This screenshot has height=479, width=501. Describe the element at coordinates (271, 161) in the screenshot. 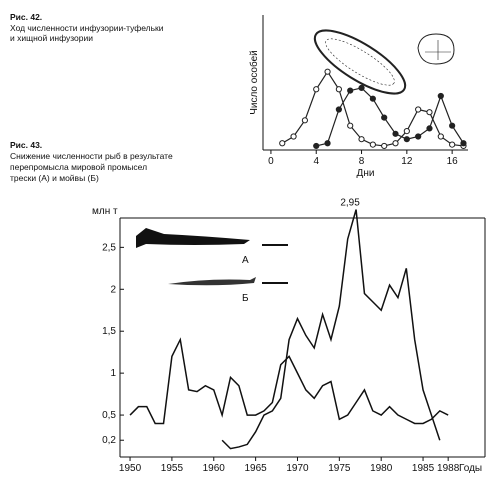

I see `x-tick-label: 0` at that location.